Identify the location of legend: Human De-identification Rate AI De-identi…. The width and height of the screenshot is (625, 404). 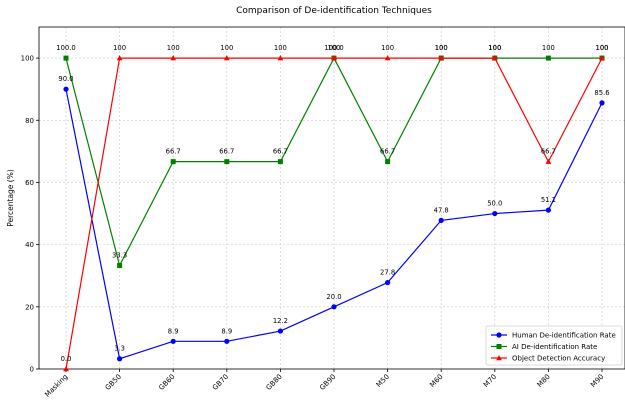
(554, 345).